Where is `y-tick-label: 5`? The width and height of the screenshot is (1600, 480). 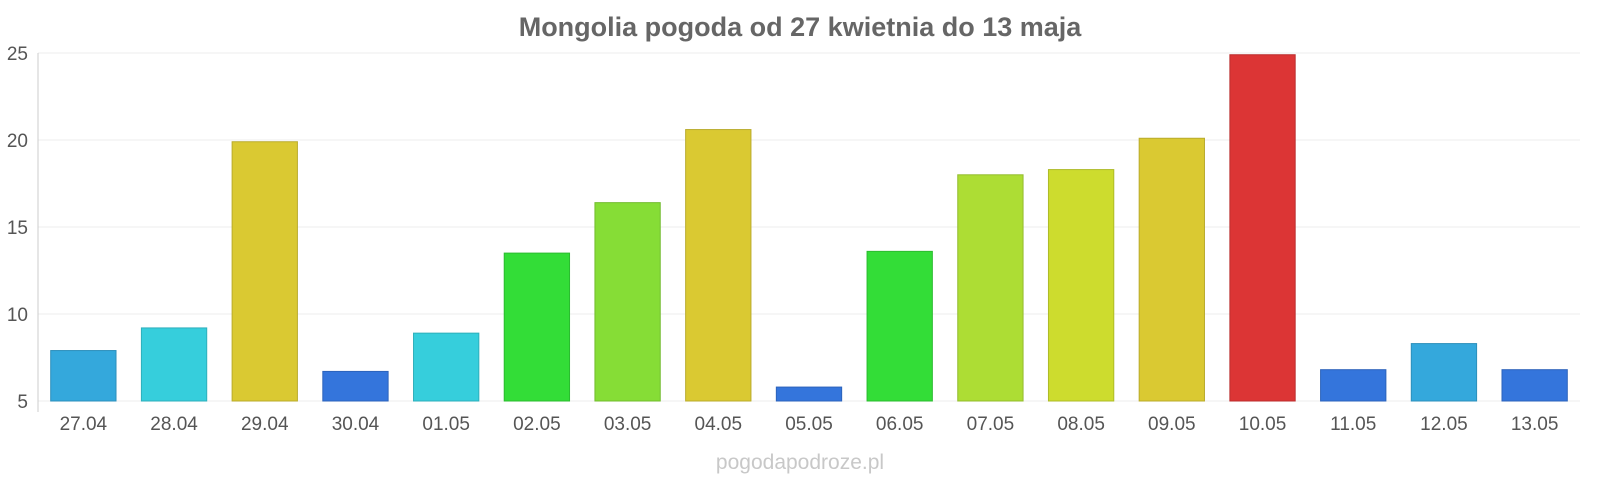 y-tick-label: 5 is located at coordinates (22, 402).